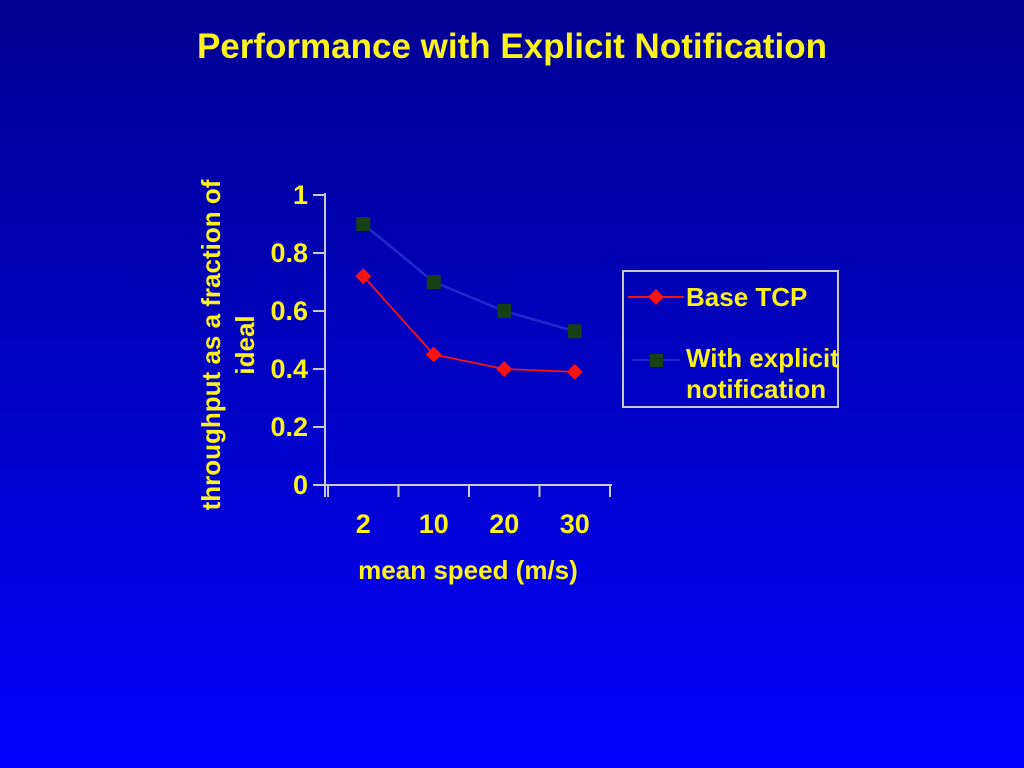 This screenshot has width=1024, height=768. What do you see at coordinates (363, 524) in the screenshot?
I see `x-tick-label: 2` at bounding box center [363, 524].